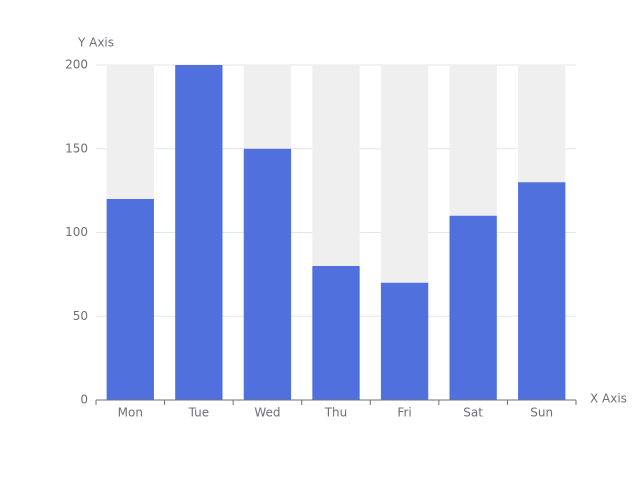  What do you see at coordinates (608, 399) in the screenshot?
I see `x-axis-name: X Axis` at bounding box center [608, 399].